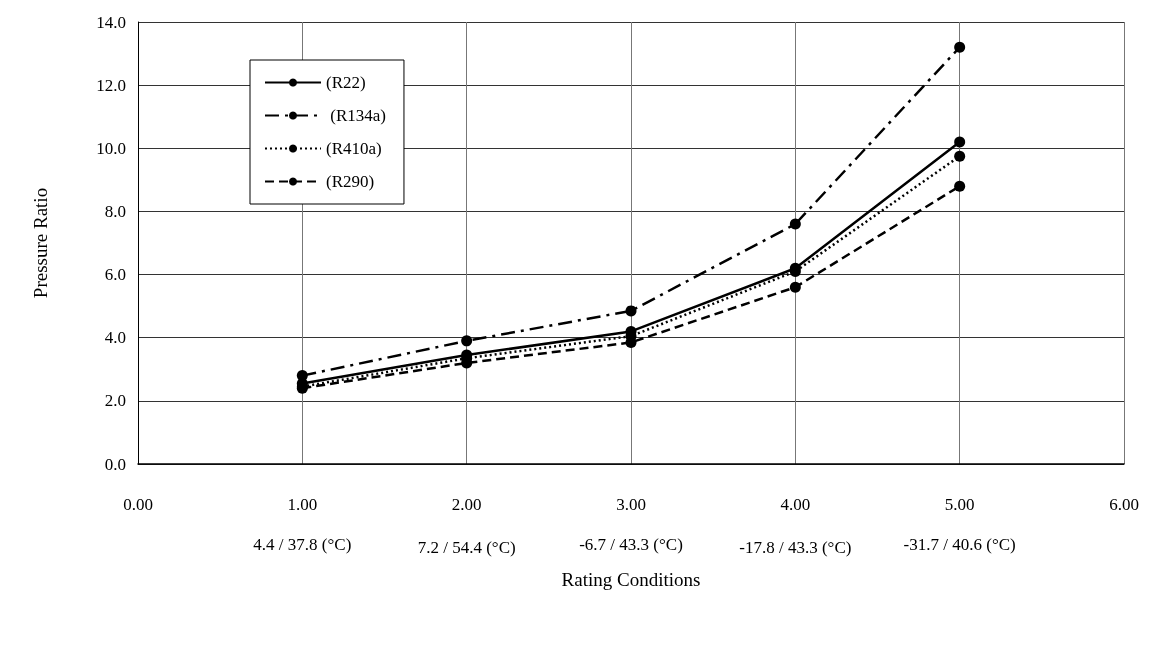 Image resolution: width=1163 pixels, height=649 pixels. Describe the element at coordinates (111, 22) in the screenshot. I see `y-tick-label: 14.0` at that location.